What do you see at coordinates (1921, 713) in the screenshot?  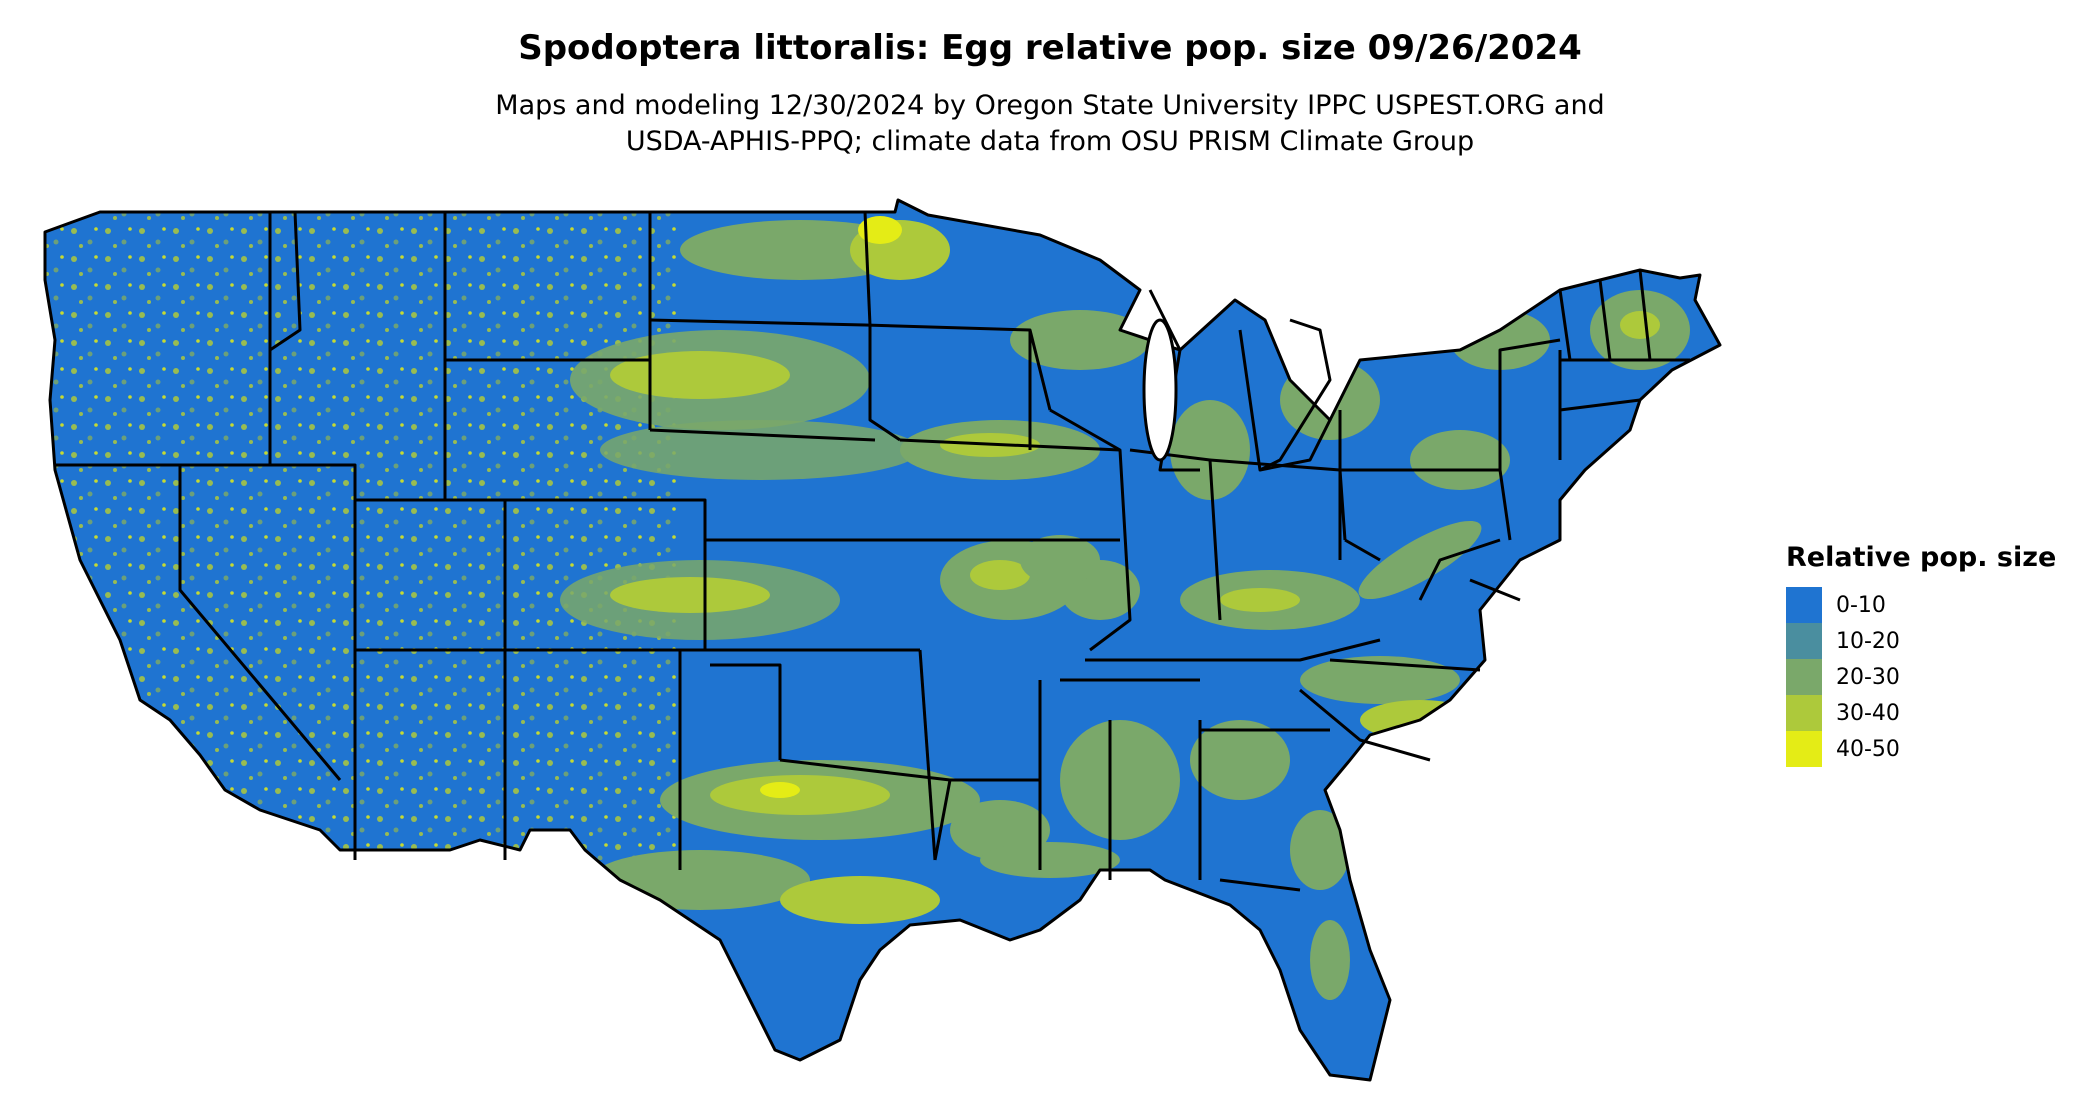 I see `legend-item: 30-40` at bounding box center [1921, 713].